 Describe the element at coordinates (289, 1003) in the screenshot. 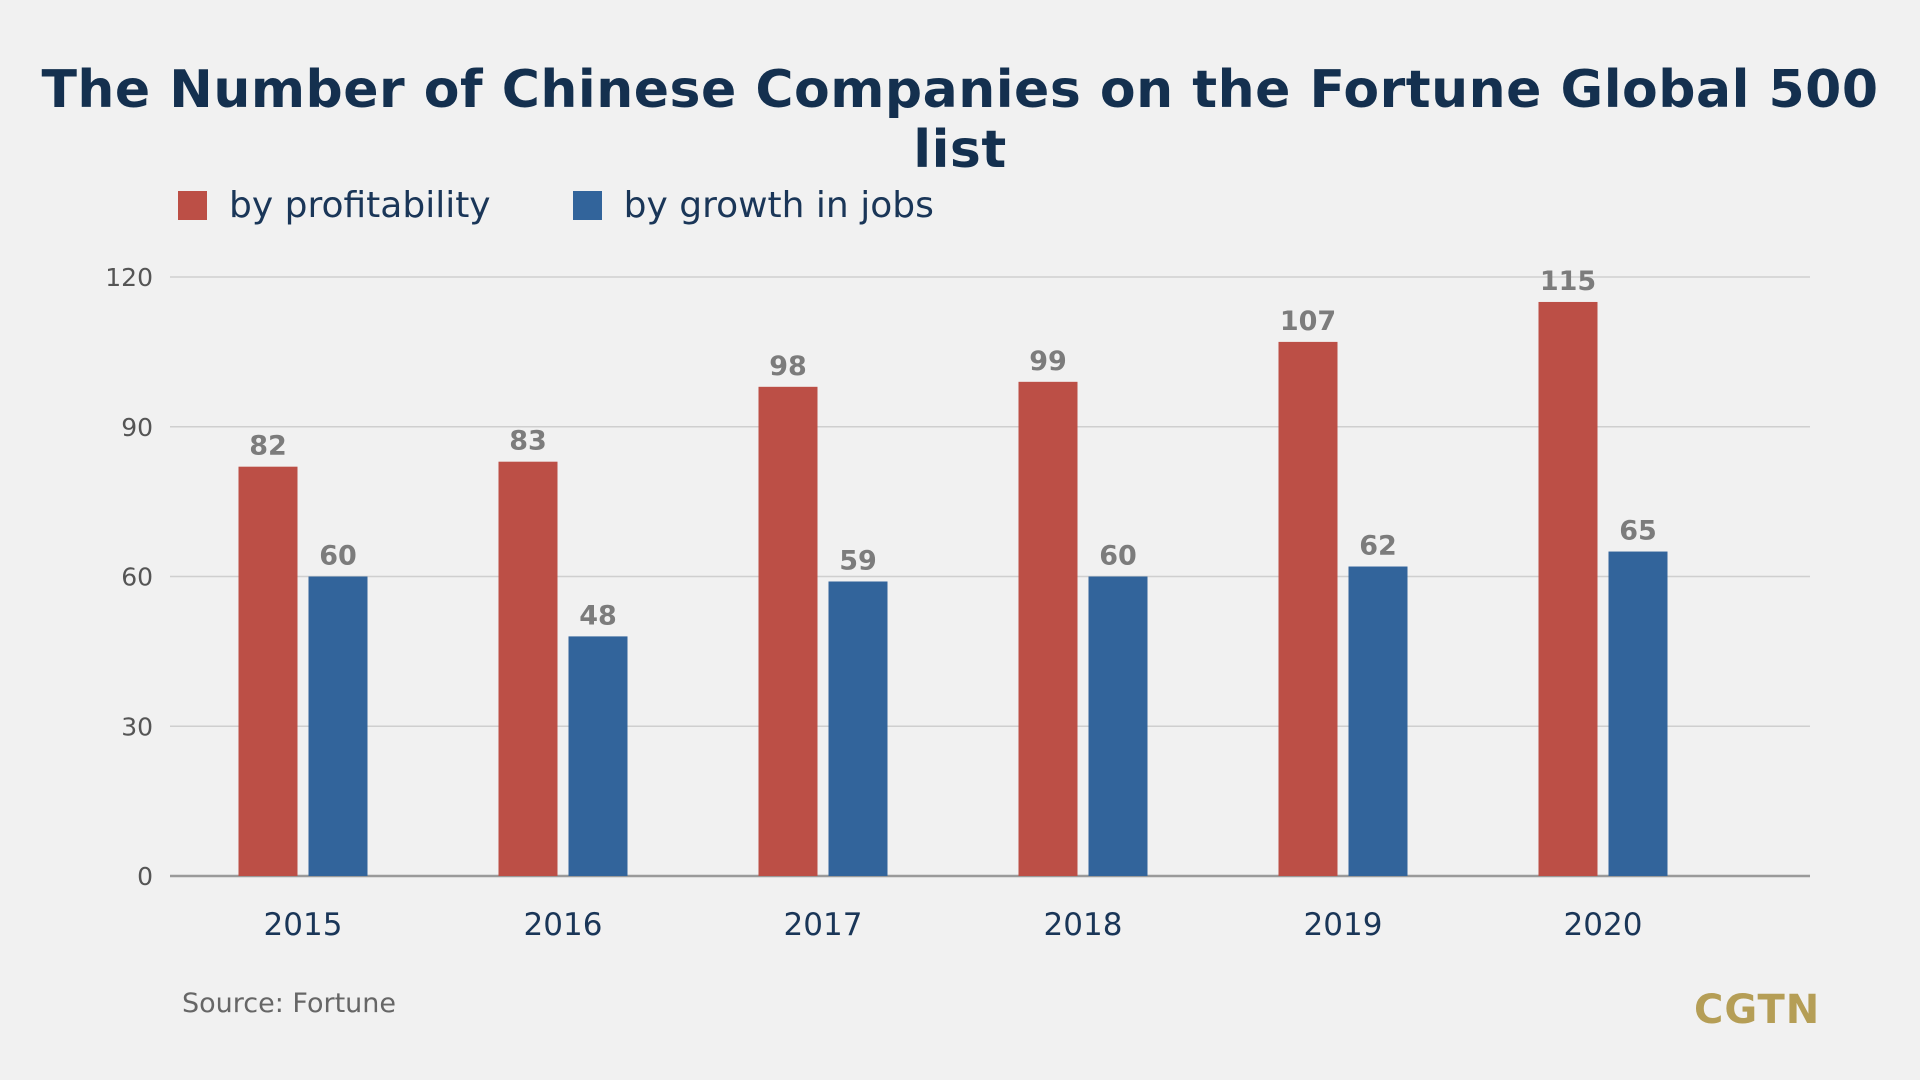

I see `source-note: Source: Fortune` at that location.